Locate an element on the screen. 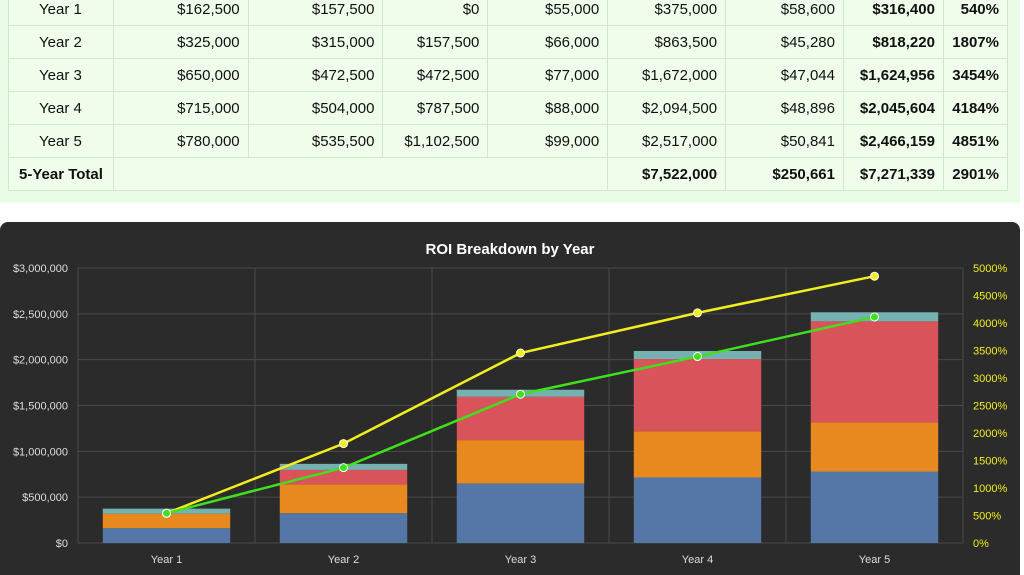 The width and height of the screenshot is (1024, 575). y2-tick-label: 500% is located at coordinates (987, 517).